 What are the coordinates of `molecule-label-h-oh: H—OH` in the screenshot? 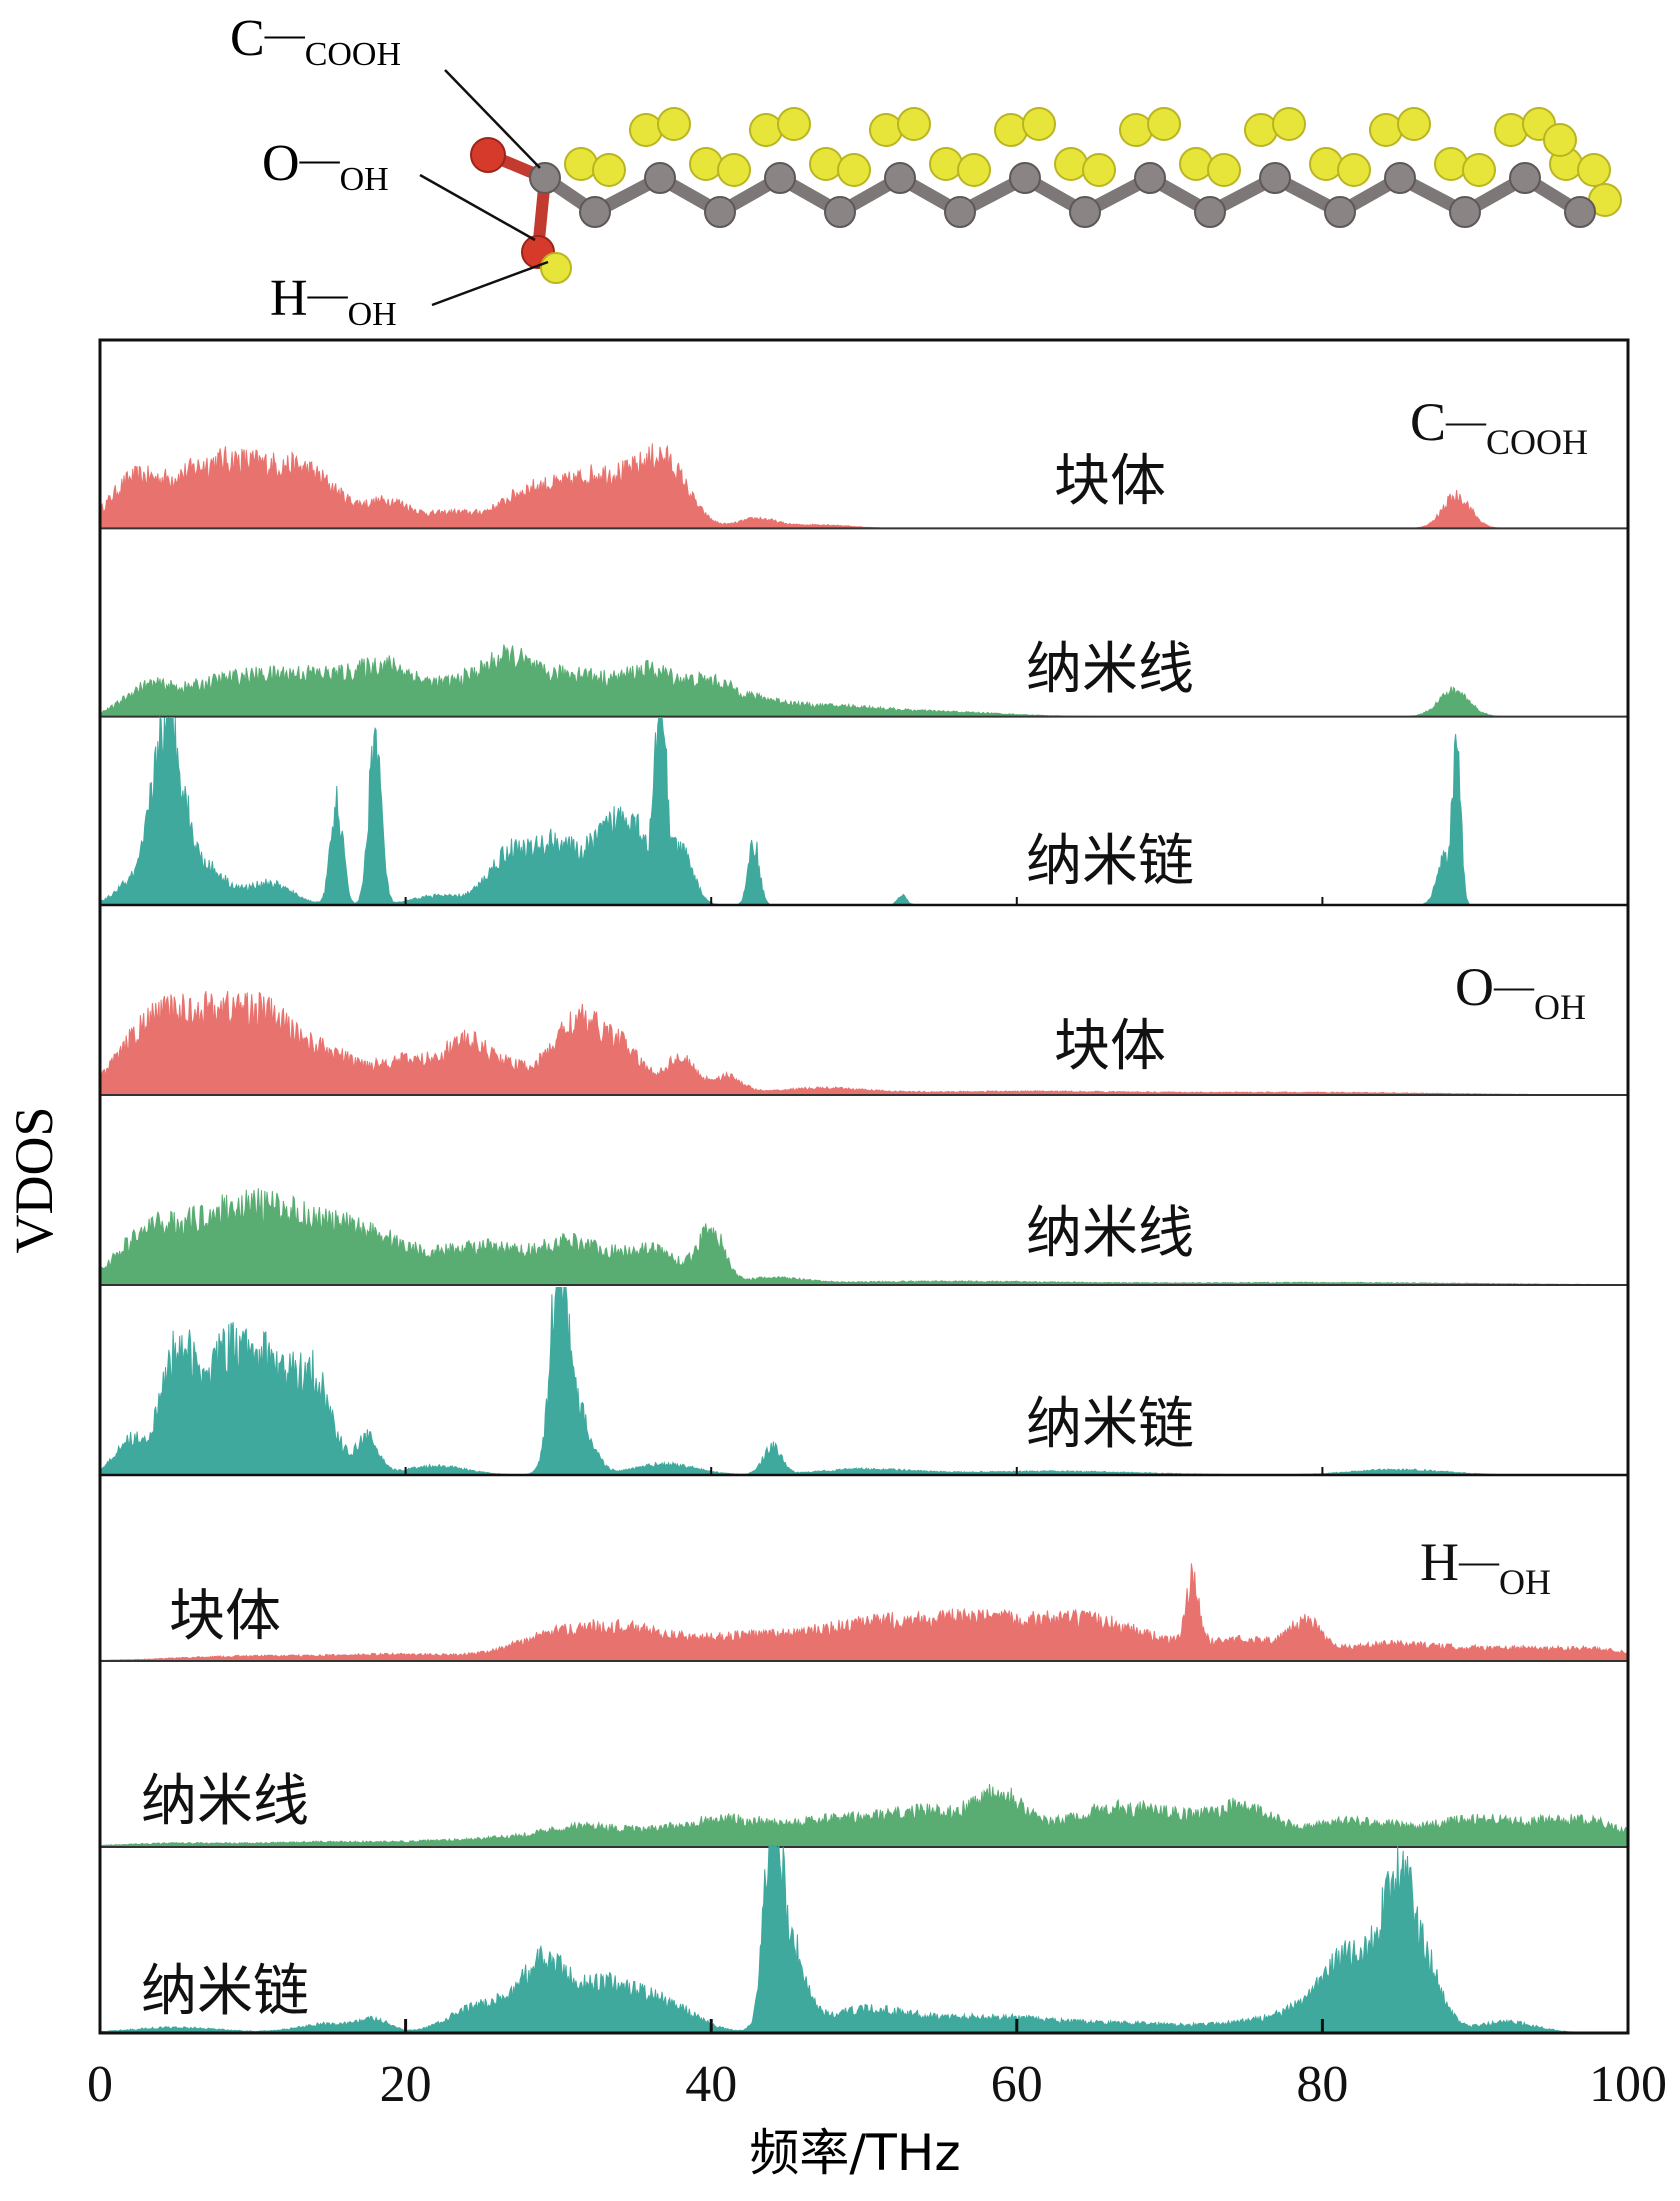 It's located at (333, 301).